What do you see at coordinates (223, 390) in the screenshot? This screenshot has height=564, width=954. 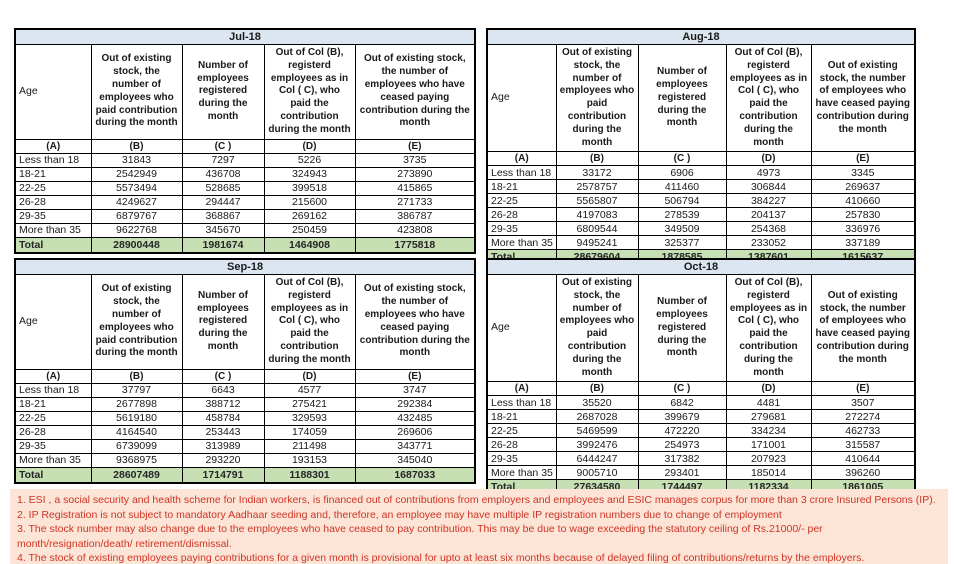 I see `value-cell: 6643` at bounding box center [223, 390].